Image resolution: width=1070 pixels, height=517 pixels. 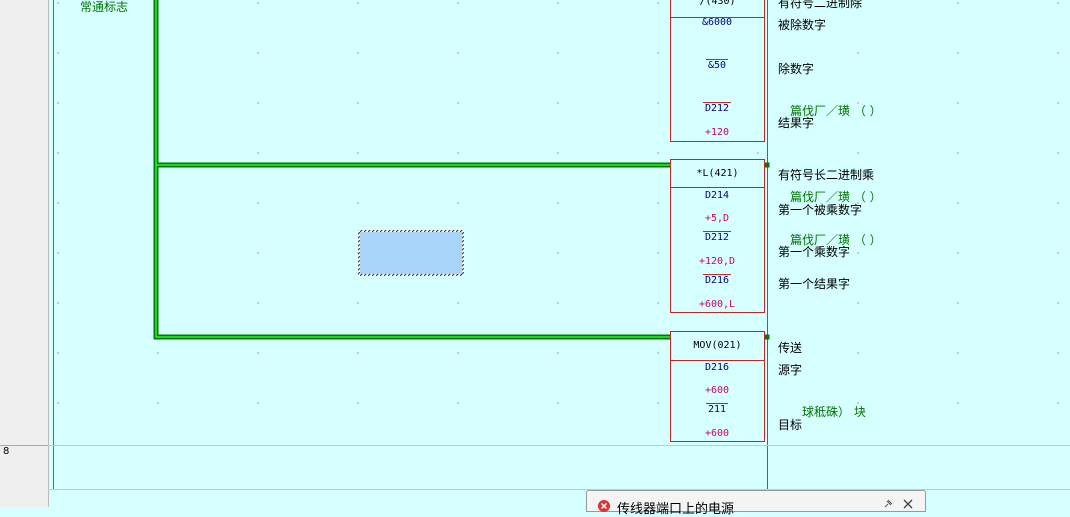 I want to click on operand: D214, so click(x=717, y=195).